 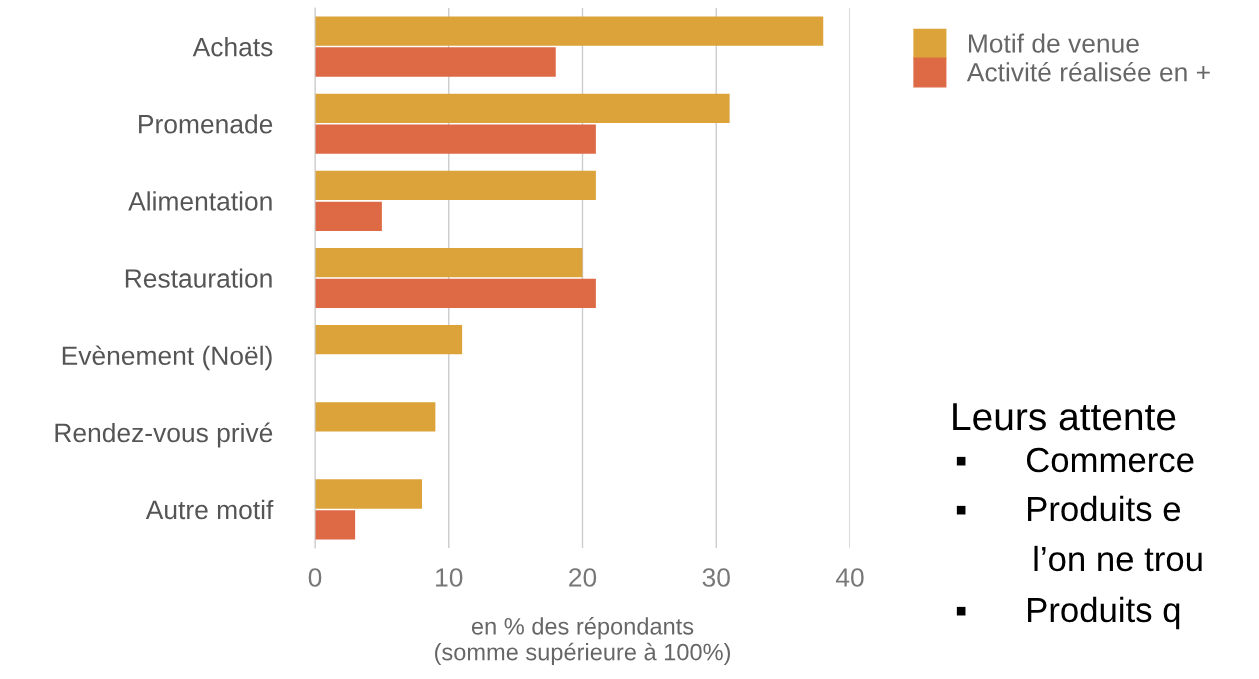 What do you see at coordinates (1064, 417) in the screenshot?
I see `text: Leurs attente` at bounding box center [1064, 417].